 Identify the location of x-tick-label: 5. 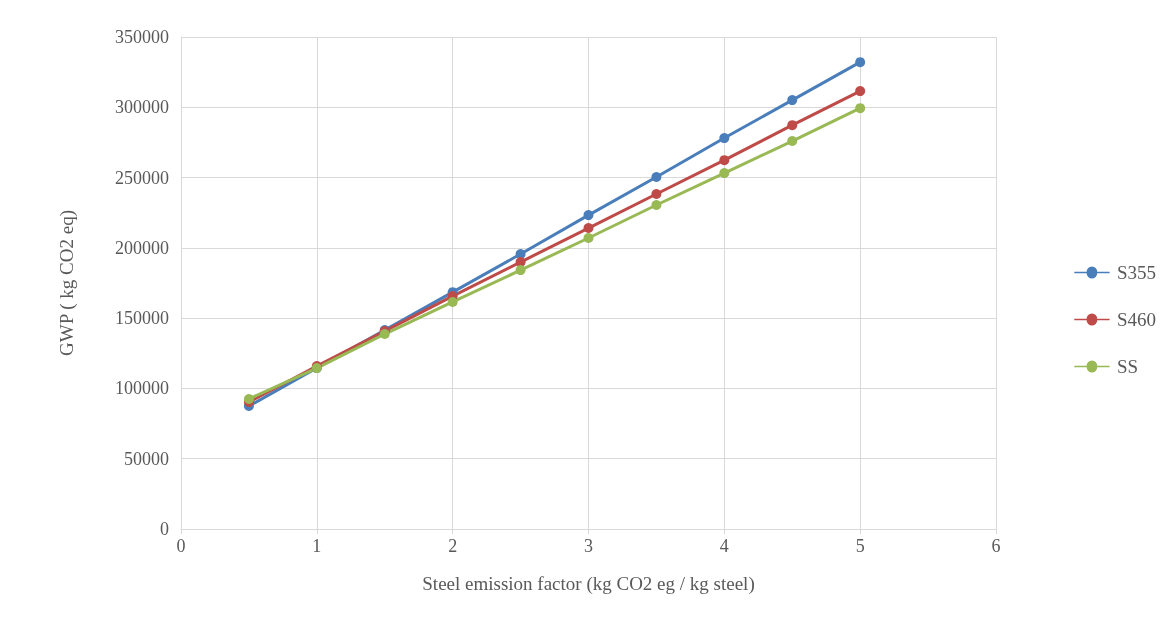
(860, 546).